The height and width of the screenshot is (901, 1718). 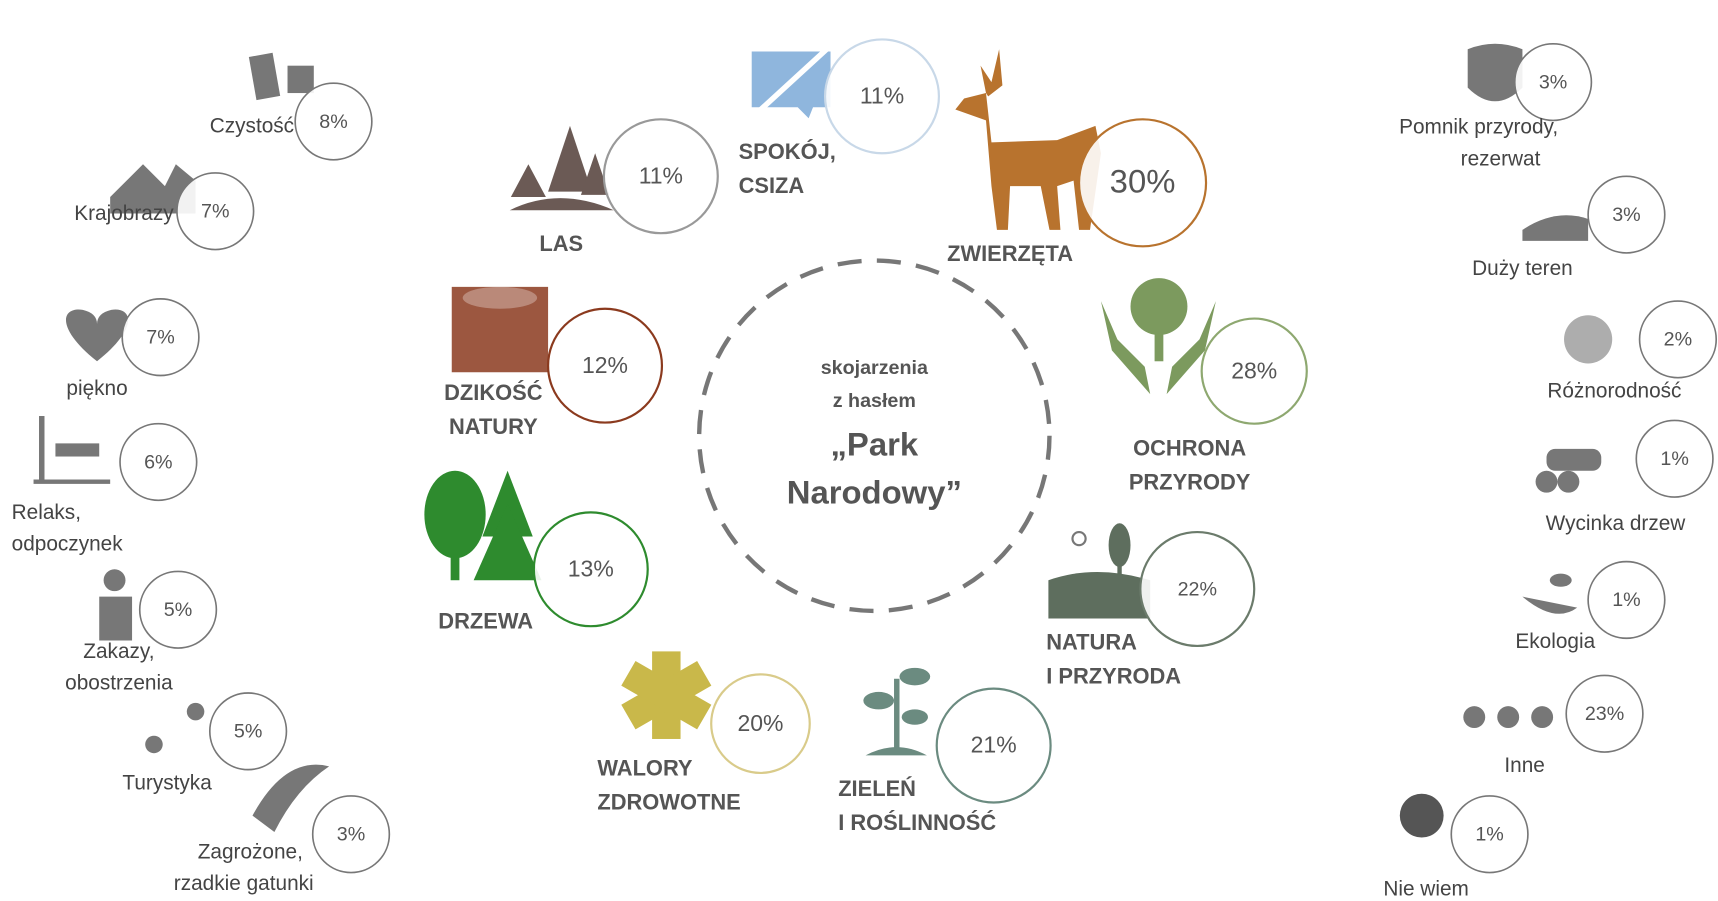 I want to click on item-label: I PRZYRODA, so click(x=1113, y=675).